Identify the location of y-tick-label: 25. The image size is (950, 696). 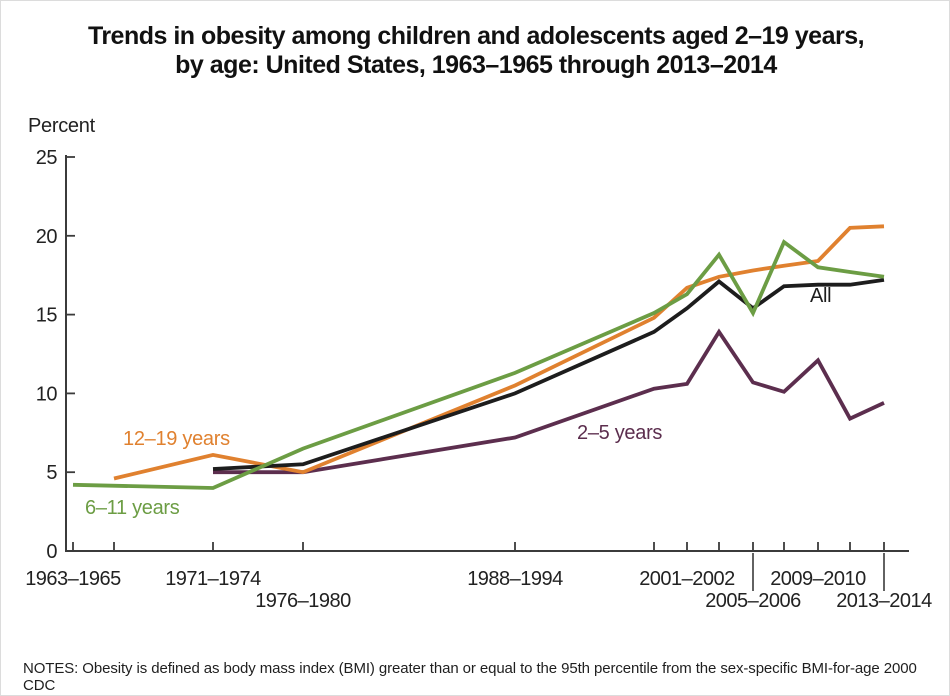
(47, 158).